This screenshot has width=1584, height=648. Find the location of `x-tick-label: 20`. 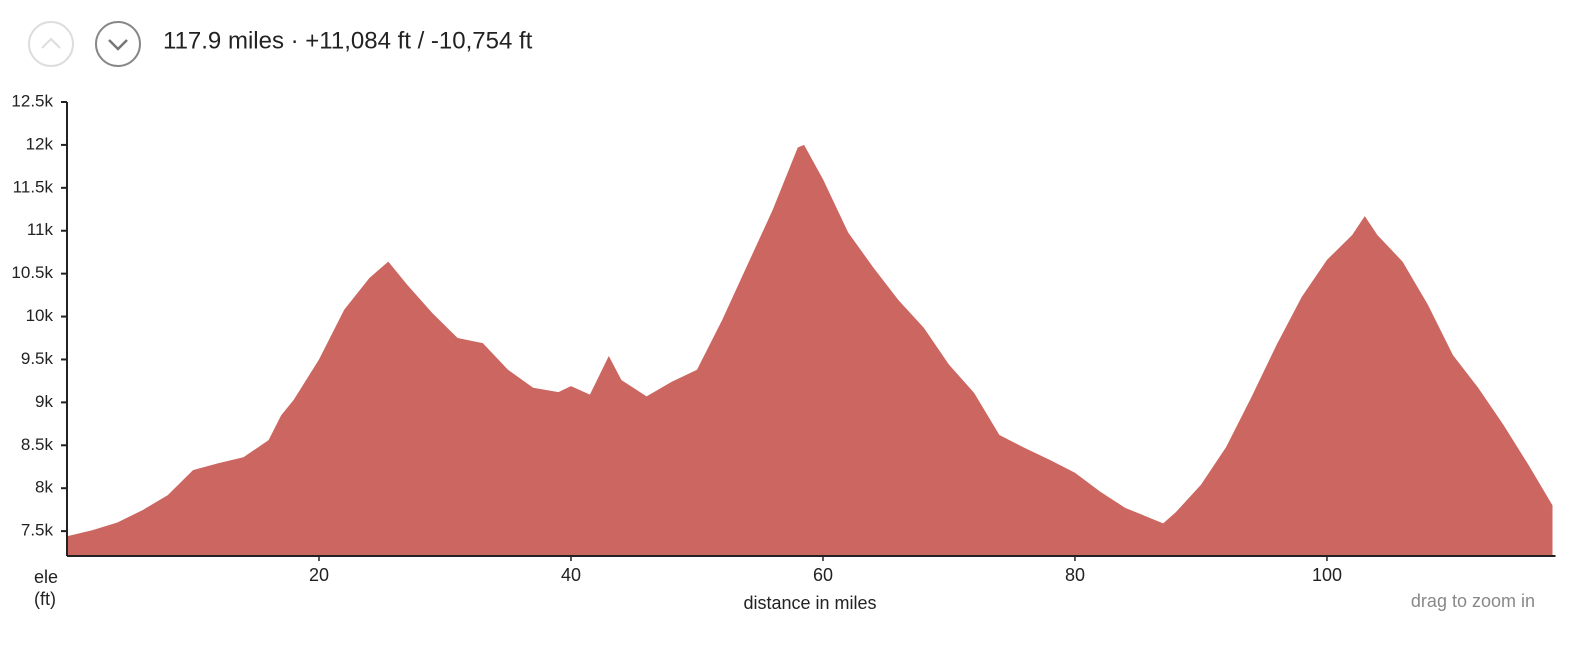

x-tick-label: 20 is located at coordinates (319, 575).